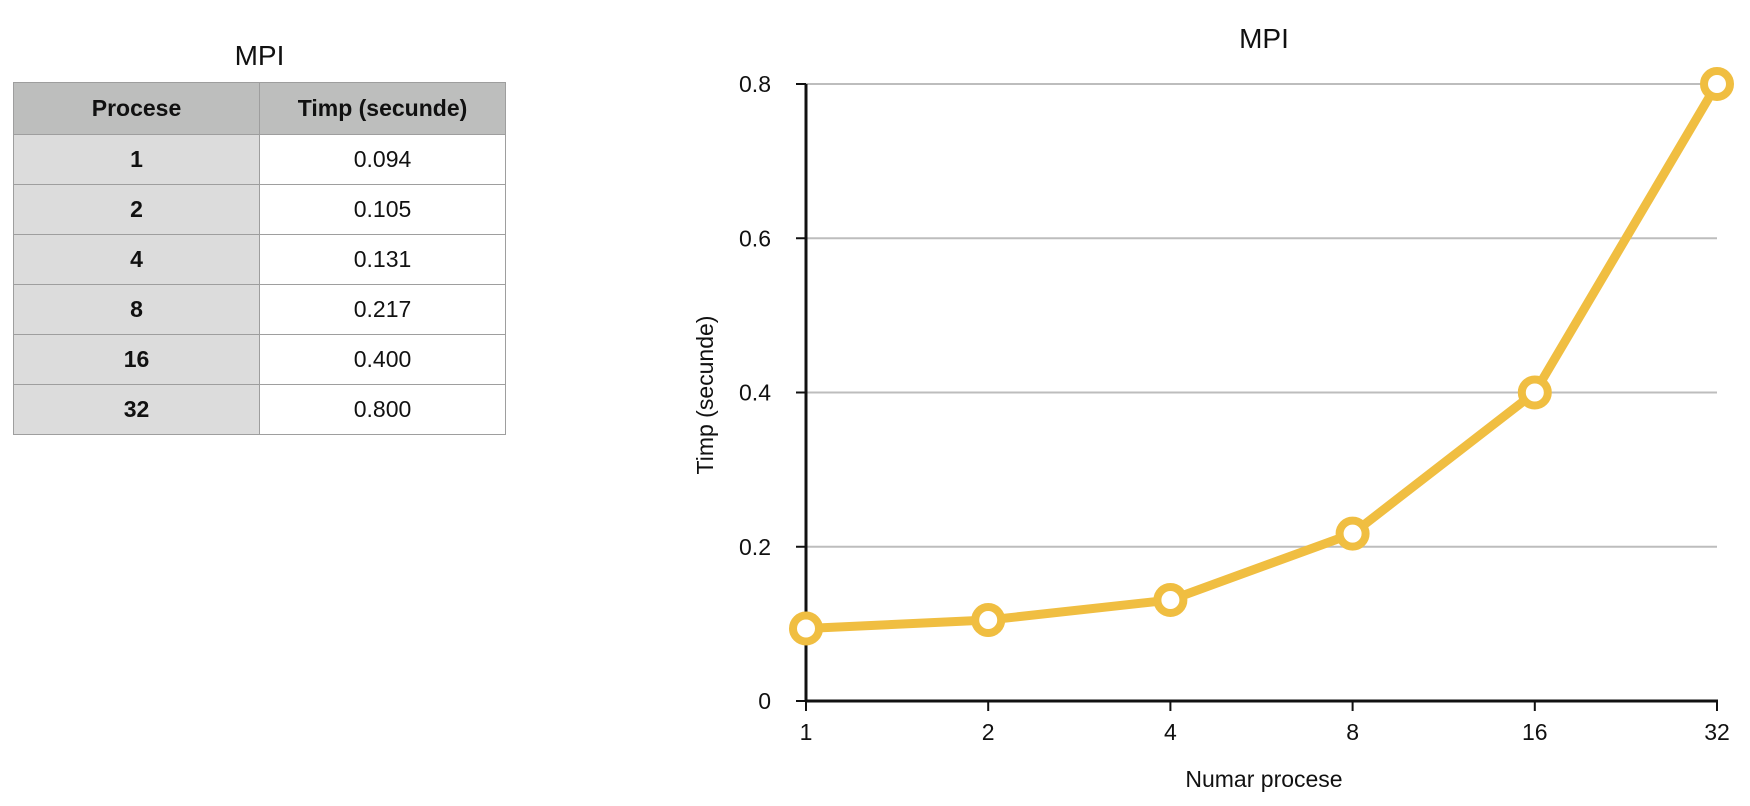 The image size is (1750, 806). I want to click on y-axis-label: Timp (secunde), so click(705, 395).